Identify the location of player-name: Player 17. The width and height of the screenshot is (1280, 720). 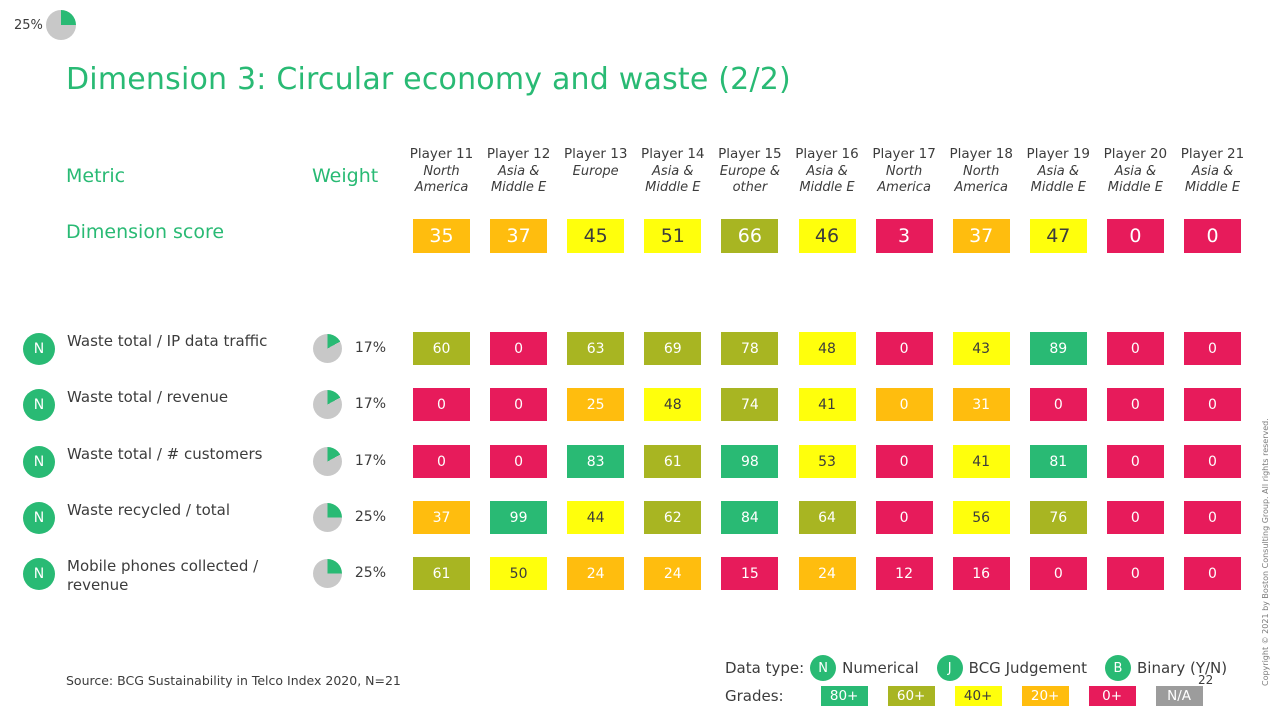
(904, 154).